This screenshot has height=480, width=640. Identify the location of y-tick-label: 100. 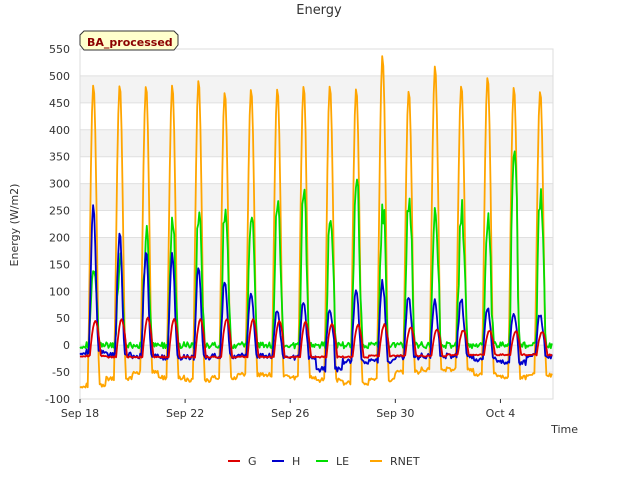
(59, 291).